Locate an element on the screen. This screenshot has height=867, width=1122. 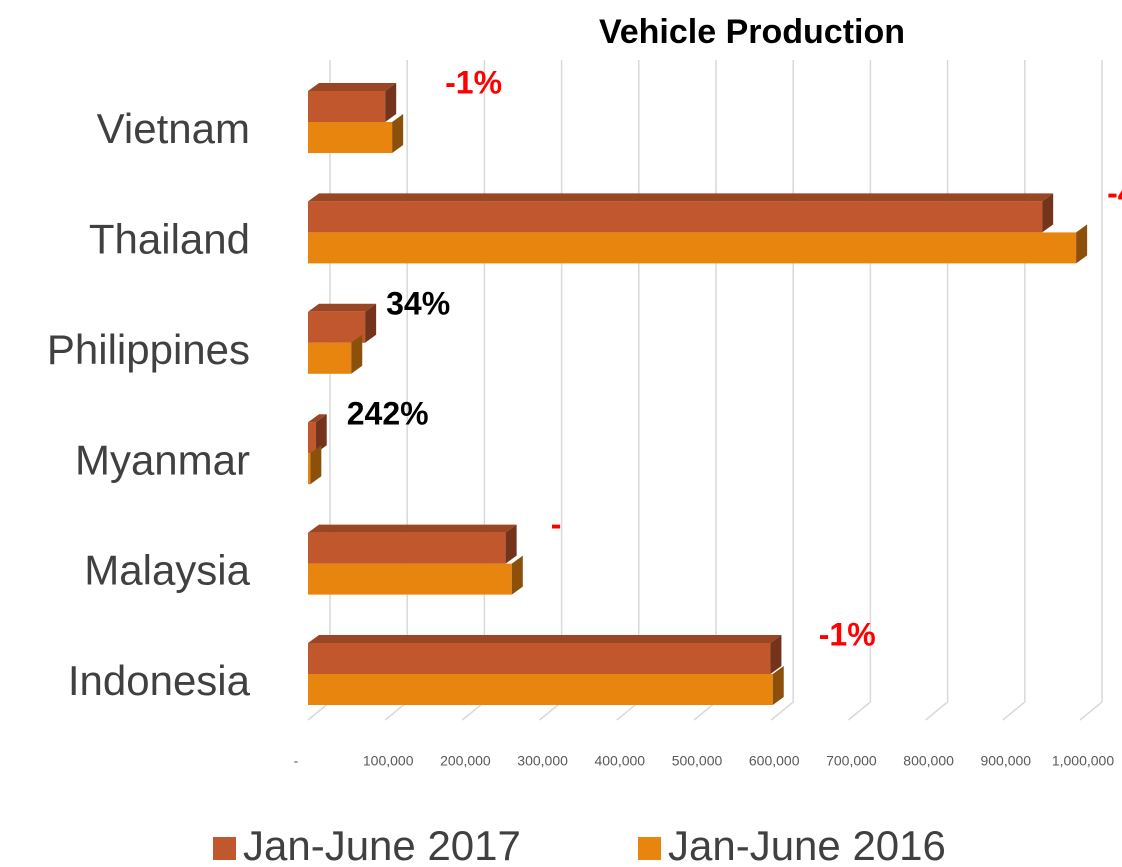
x-tick-label: 900,000 is located at coordinates (1005, 761).